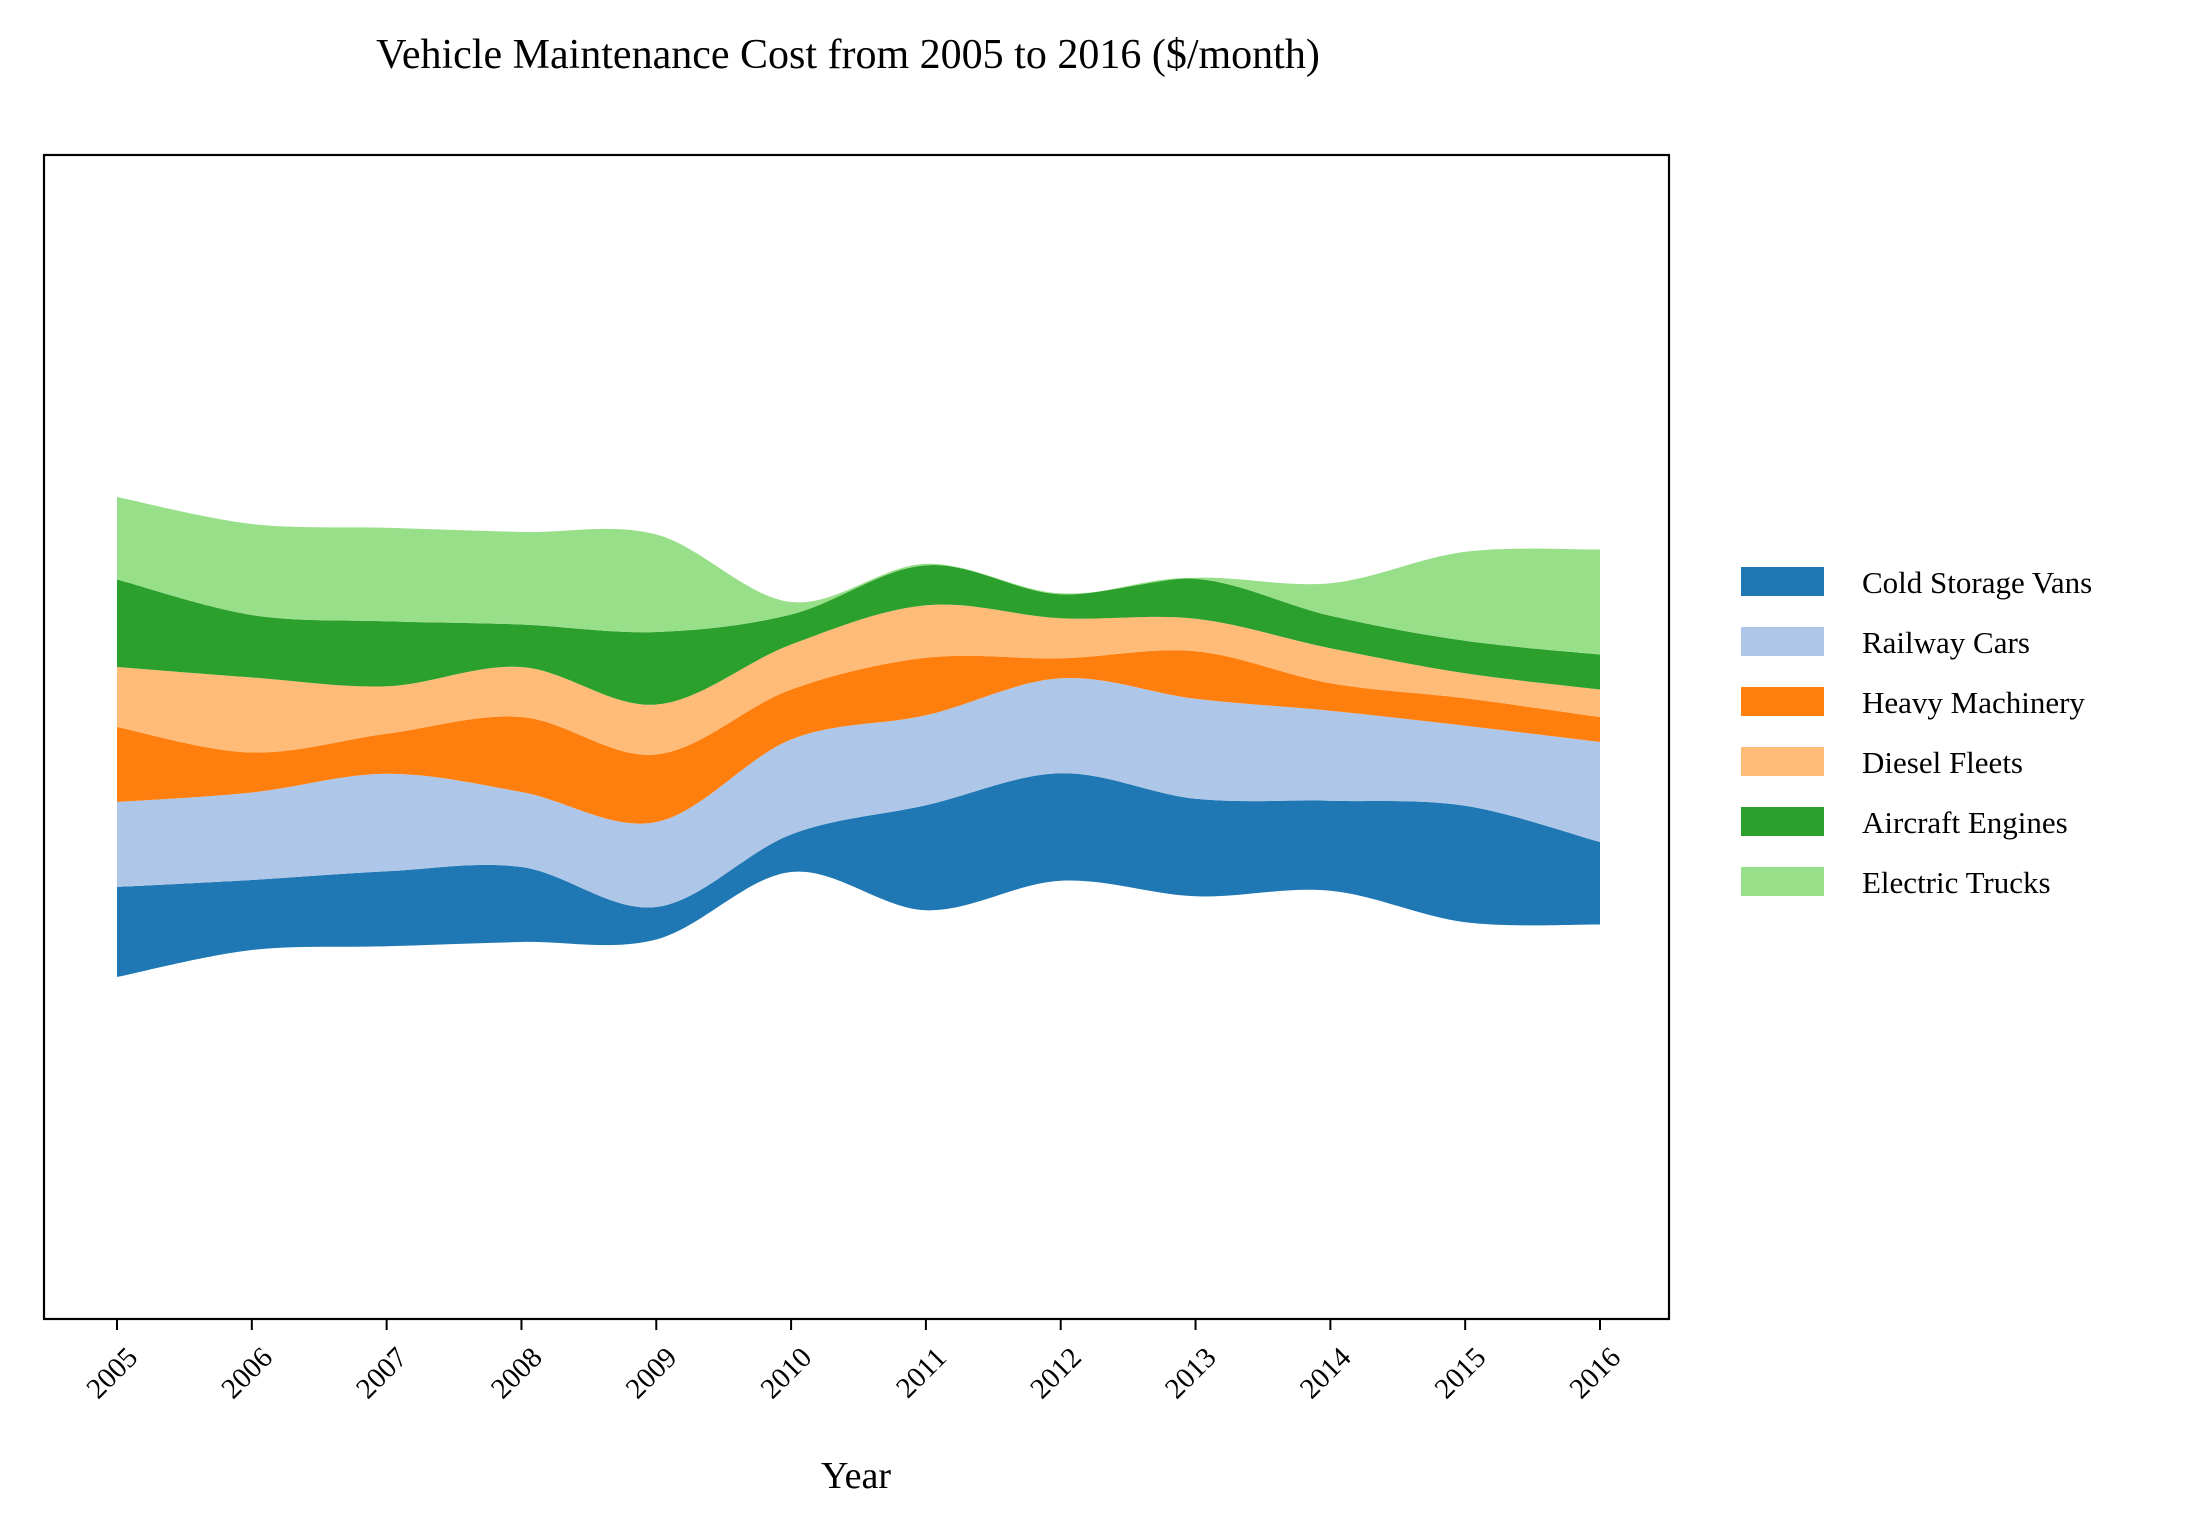 The width and height of the screenshot is (2204, 1518). What do you see at coordinates (1965, 822) in the screenshot?
I see `legend-label: Aircraft Engines` at bounding box center [1965, 822].